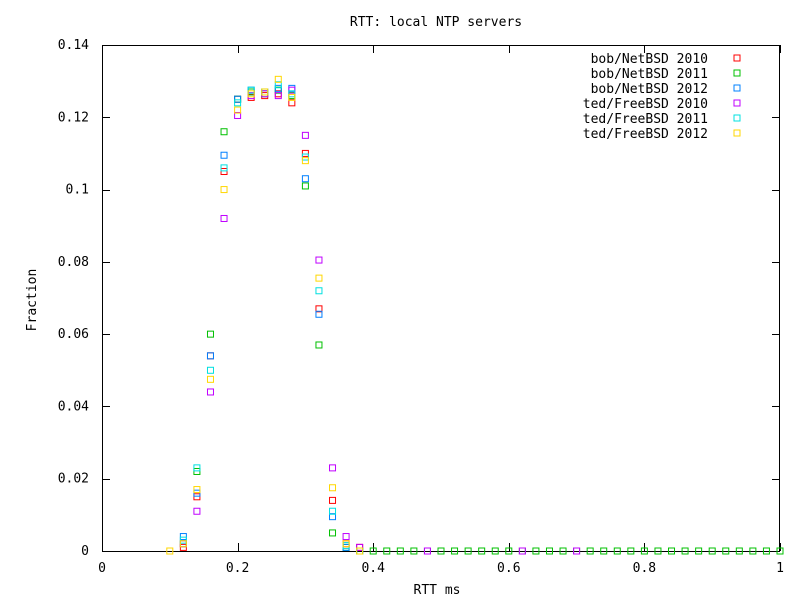  Describe the element at coordinates (645, 119) in the screenshot. I see `legend-label: ted/FreeBSD 2011` at that location.